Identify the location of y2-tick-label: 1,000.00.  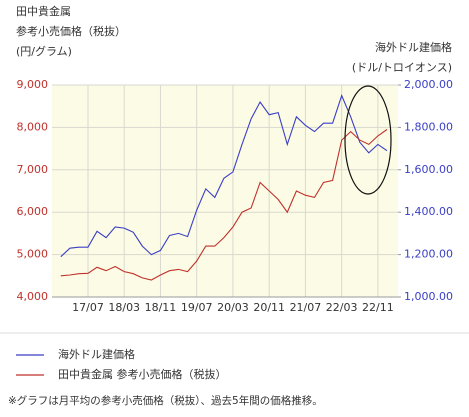
(428, 296).